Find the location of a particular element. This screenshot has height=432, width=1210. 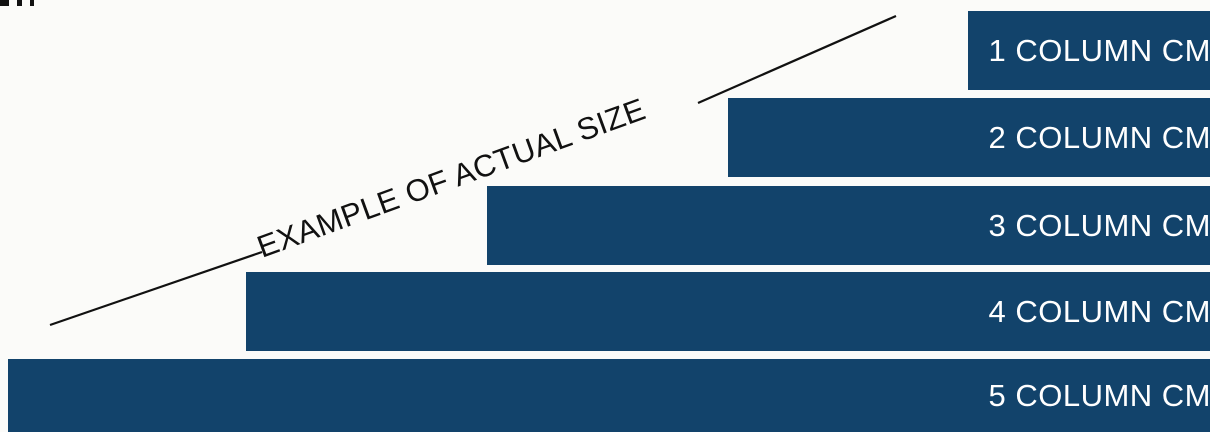

bar-label-3-column: 3 COLUMN CM is located at coordinates (1099, 225).